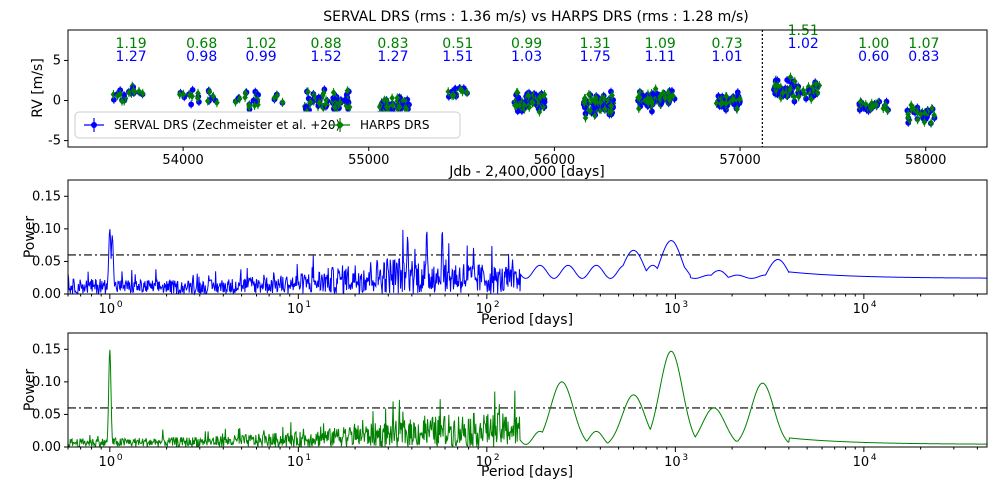 The image size is (1008, 480). What do you see at coordinates (120, 458) in the screenshot?
I see `harps-x-tick-exponent: 0` at bounding box center [120, 458].